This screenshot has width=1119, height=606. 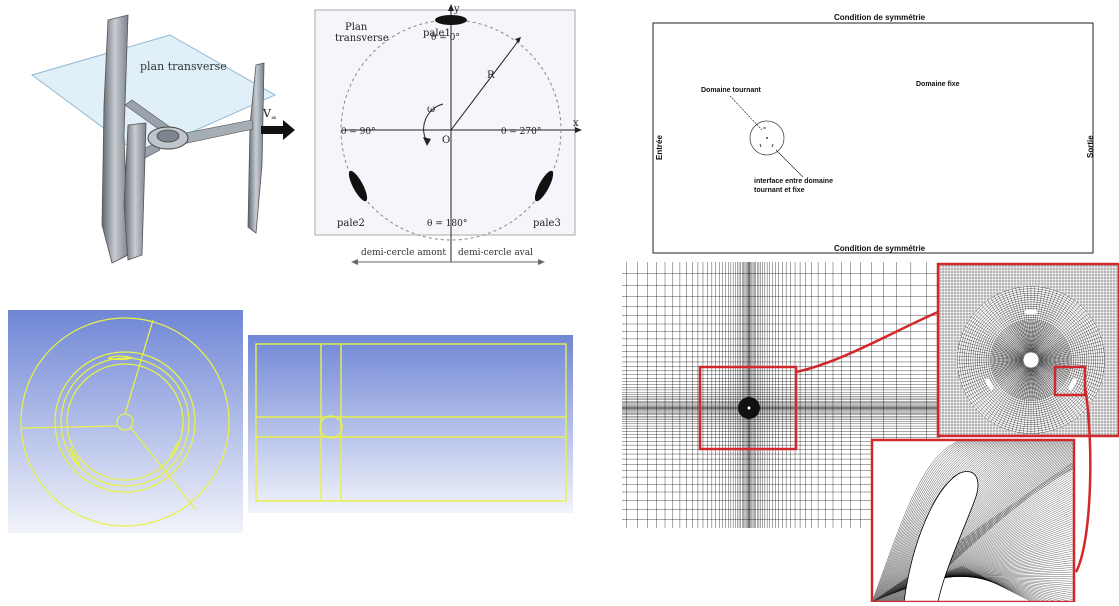 What do you see at coordinates (358, 132) in the screenshot?
I see `theta-90-label: θ = 90°` at bounding box center [358, 132].